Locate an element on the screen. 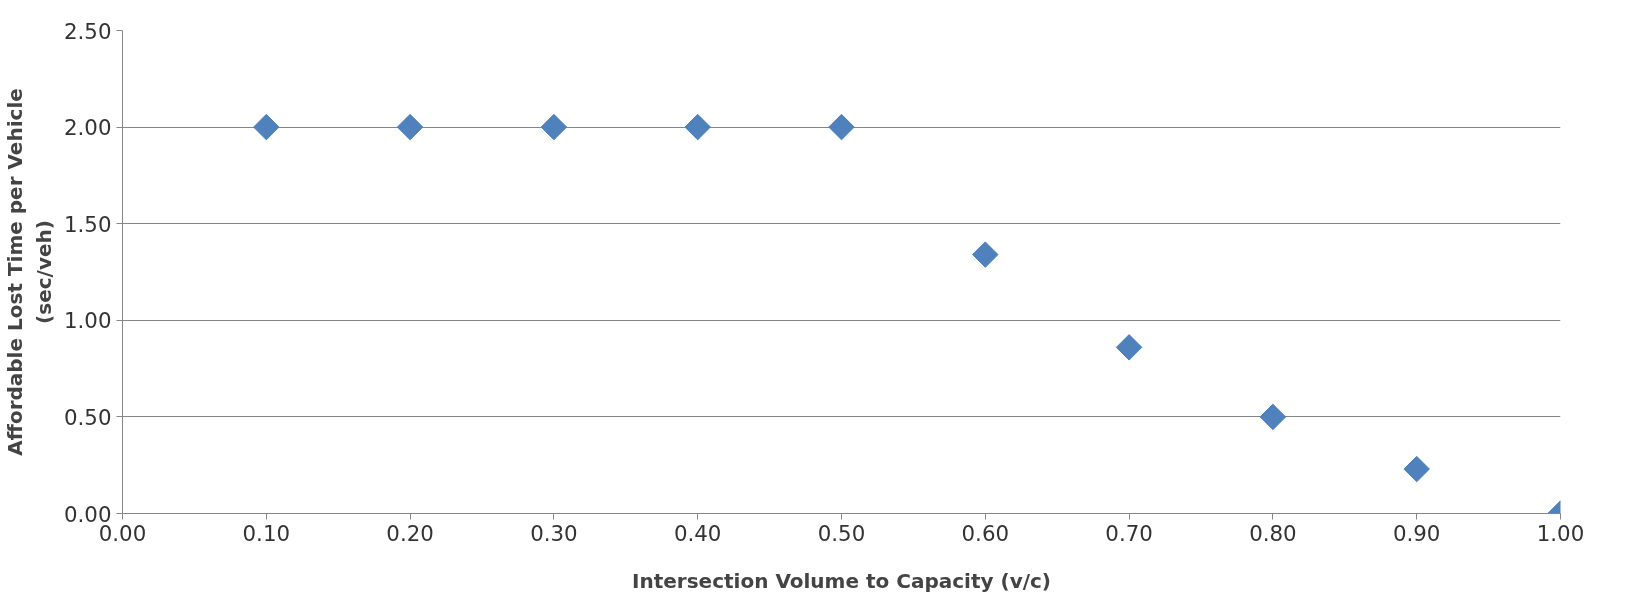  x-tick-label: 1.00 is located at coordinates (1560, 533).